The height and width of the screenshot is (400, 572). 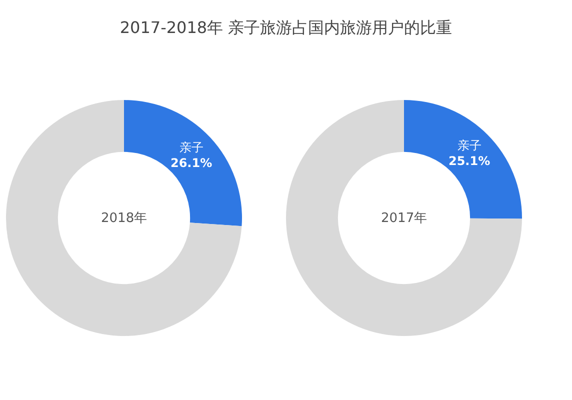 I want to click on text: 2018年, so click(x=124, y=218).